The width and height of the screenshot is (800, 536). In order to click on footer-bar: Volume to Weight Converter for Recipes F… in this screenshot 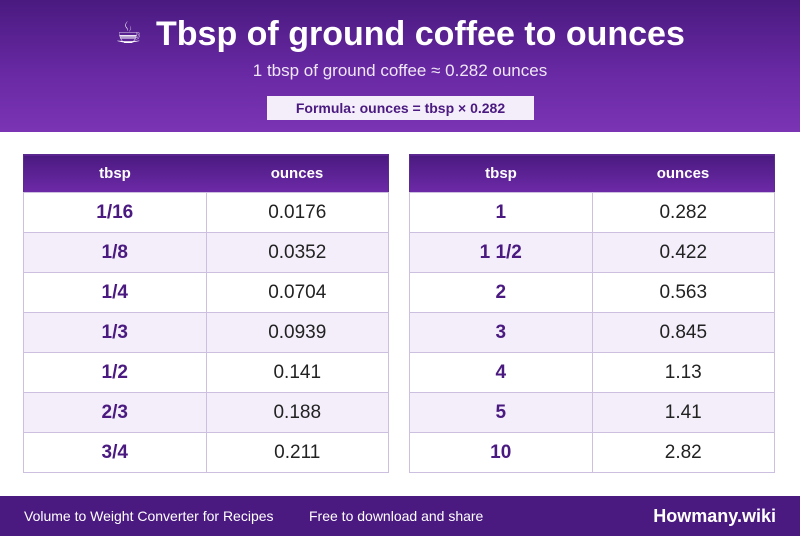, I will do `click(400, 516)`.